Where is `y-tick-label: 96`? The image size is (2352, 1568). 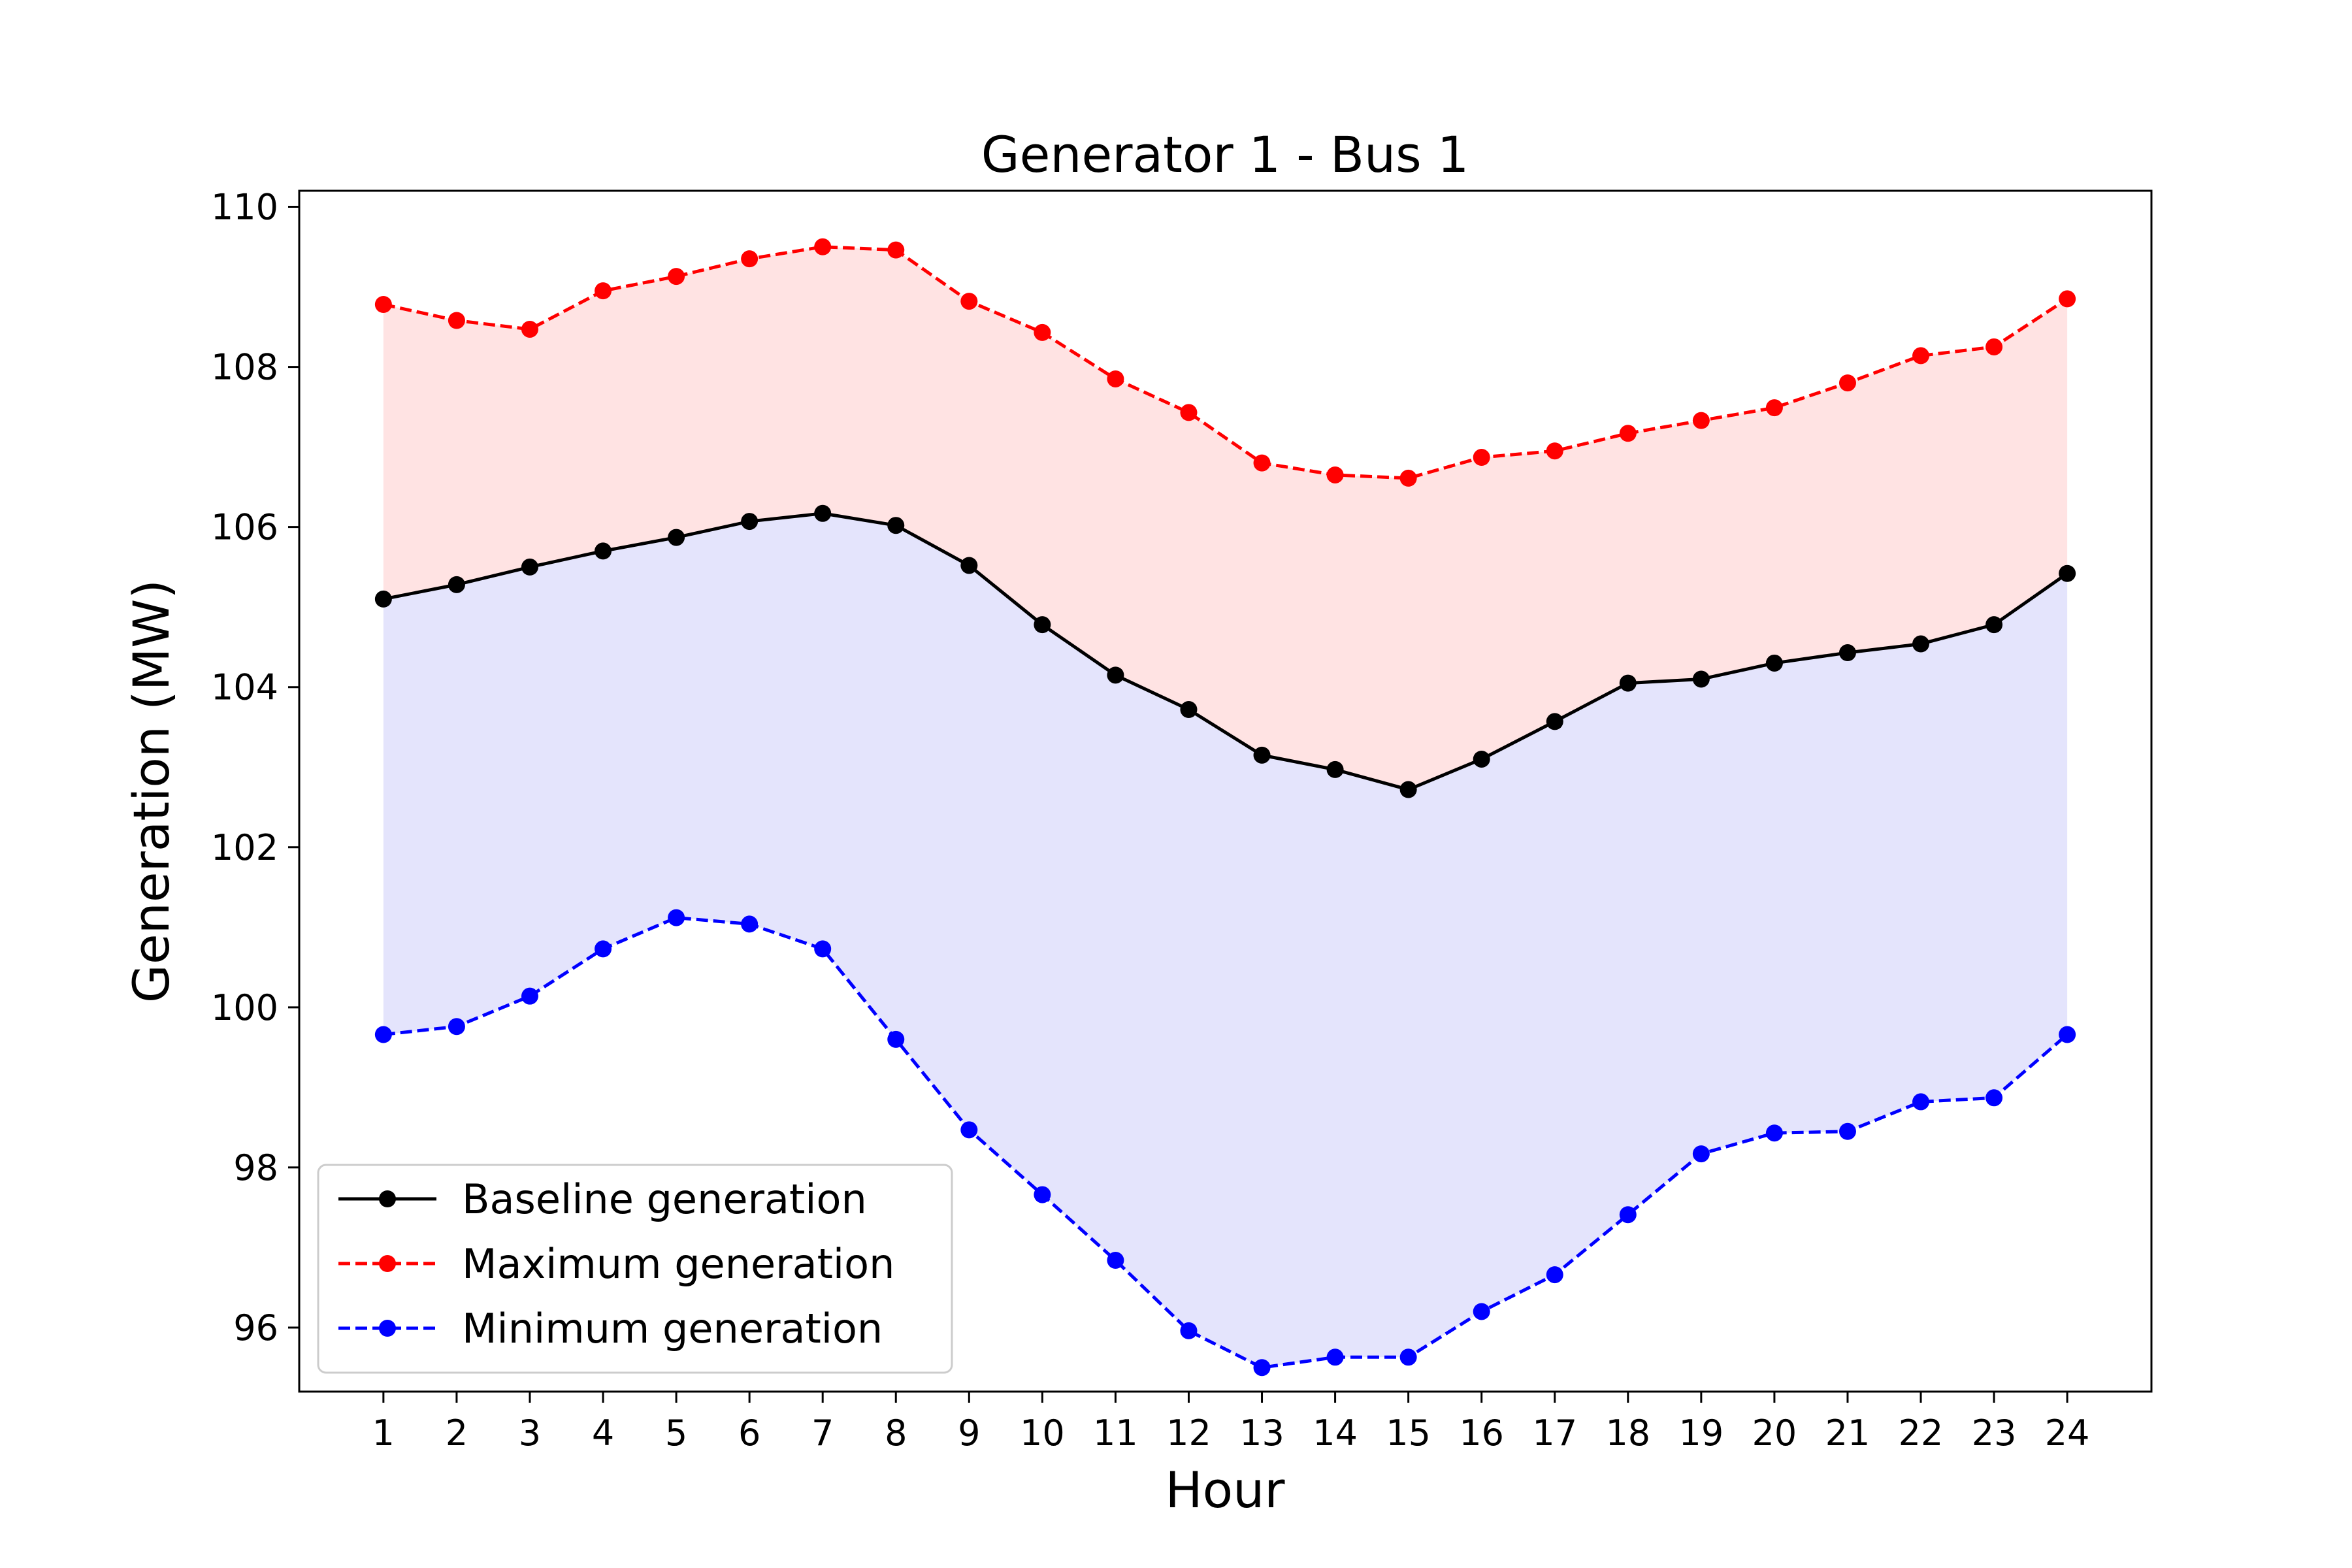
y-tick-label: 96 is located at coordinates (255, 1327).